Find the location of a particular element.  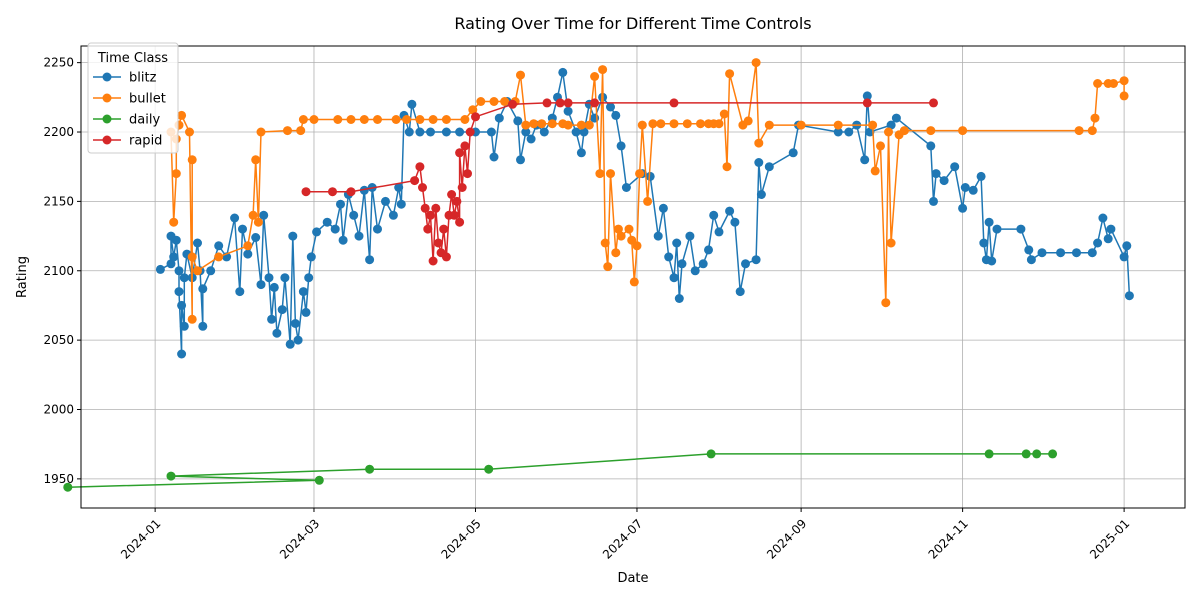

legend: Time Class blitz bullet daily rapid is located at coordinates (133, 98).